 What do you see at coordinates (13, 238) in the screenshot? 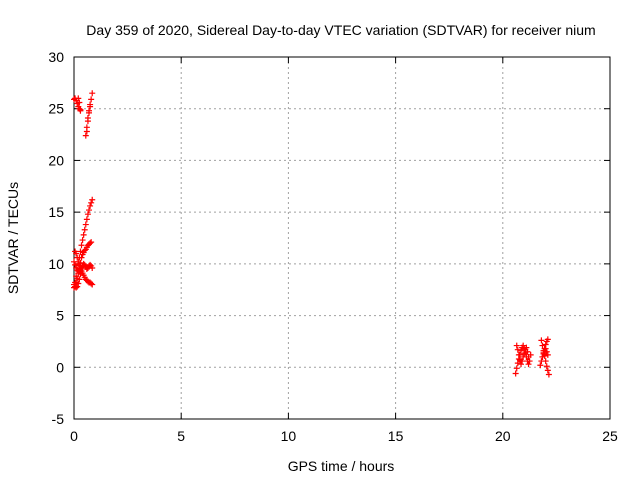
I see `y-axis-label: SDTVAR / TECUs` at bounding box center [13, 238].